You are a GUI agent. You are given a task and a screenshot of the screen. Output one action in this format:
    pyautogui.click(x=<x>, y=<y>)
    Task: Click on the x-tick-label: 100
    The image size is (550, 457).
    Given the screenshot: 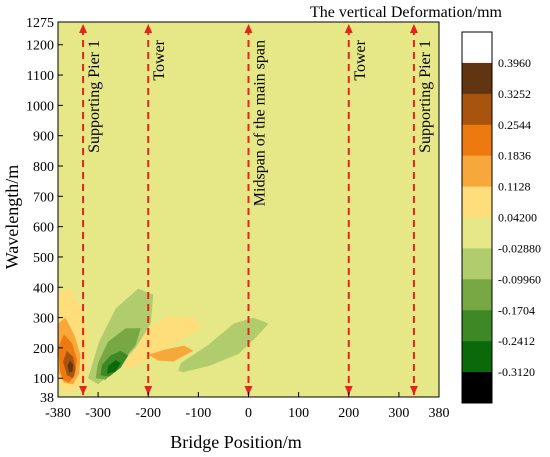 What is the action you would take?
    pyautogui.click(x=298, y=413)
    